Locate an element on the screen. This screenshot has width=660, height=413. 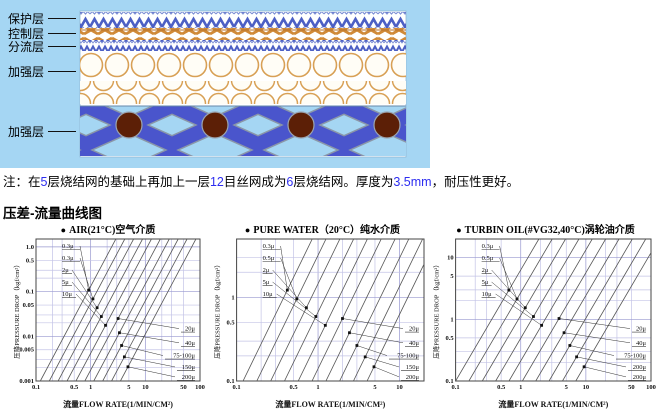
mesh-layer-label-control: 控制层 is located at coordinates (42, 33).